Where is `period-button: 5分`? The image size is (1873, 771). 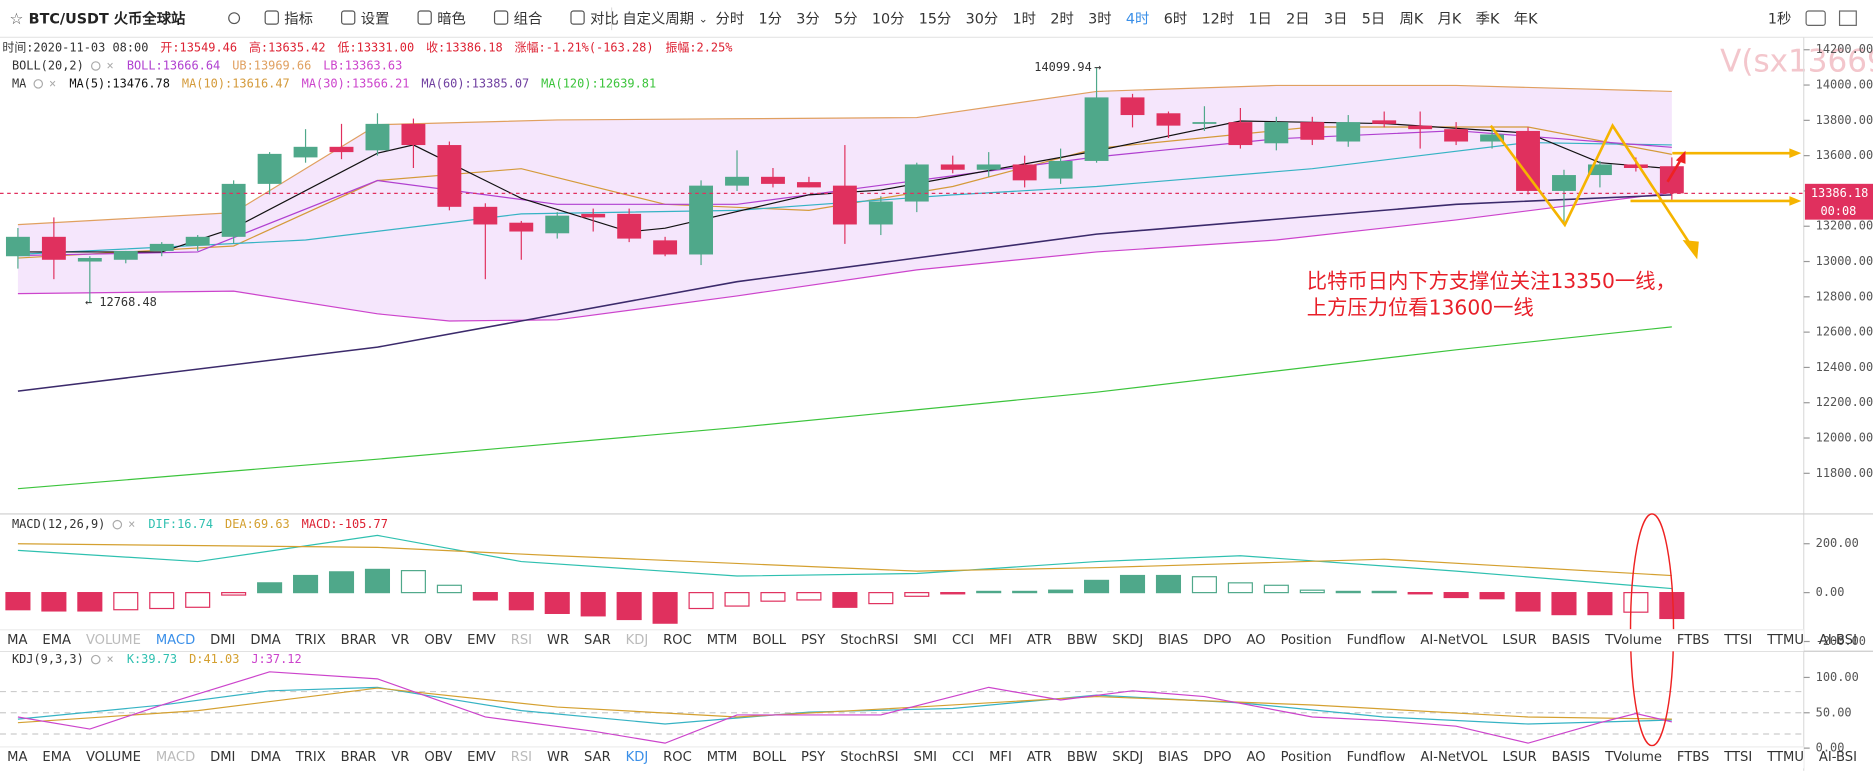
period-button: 5分 is located at coordinates (845, 18).